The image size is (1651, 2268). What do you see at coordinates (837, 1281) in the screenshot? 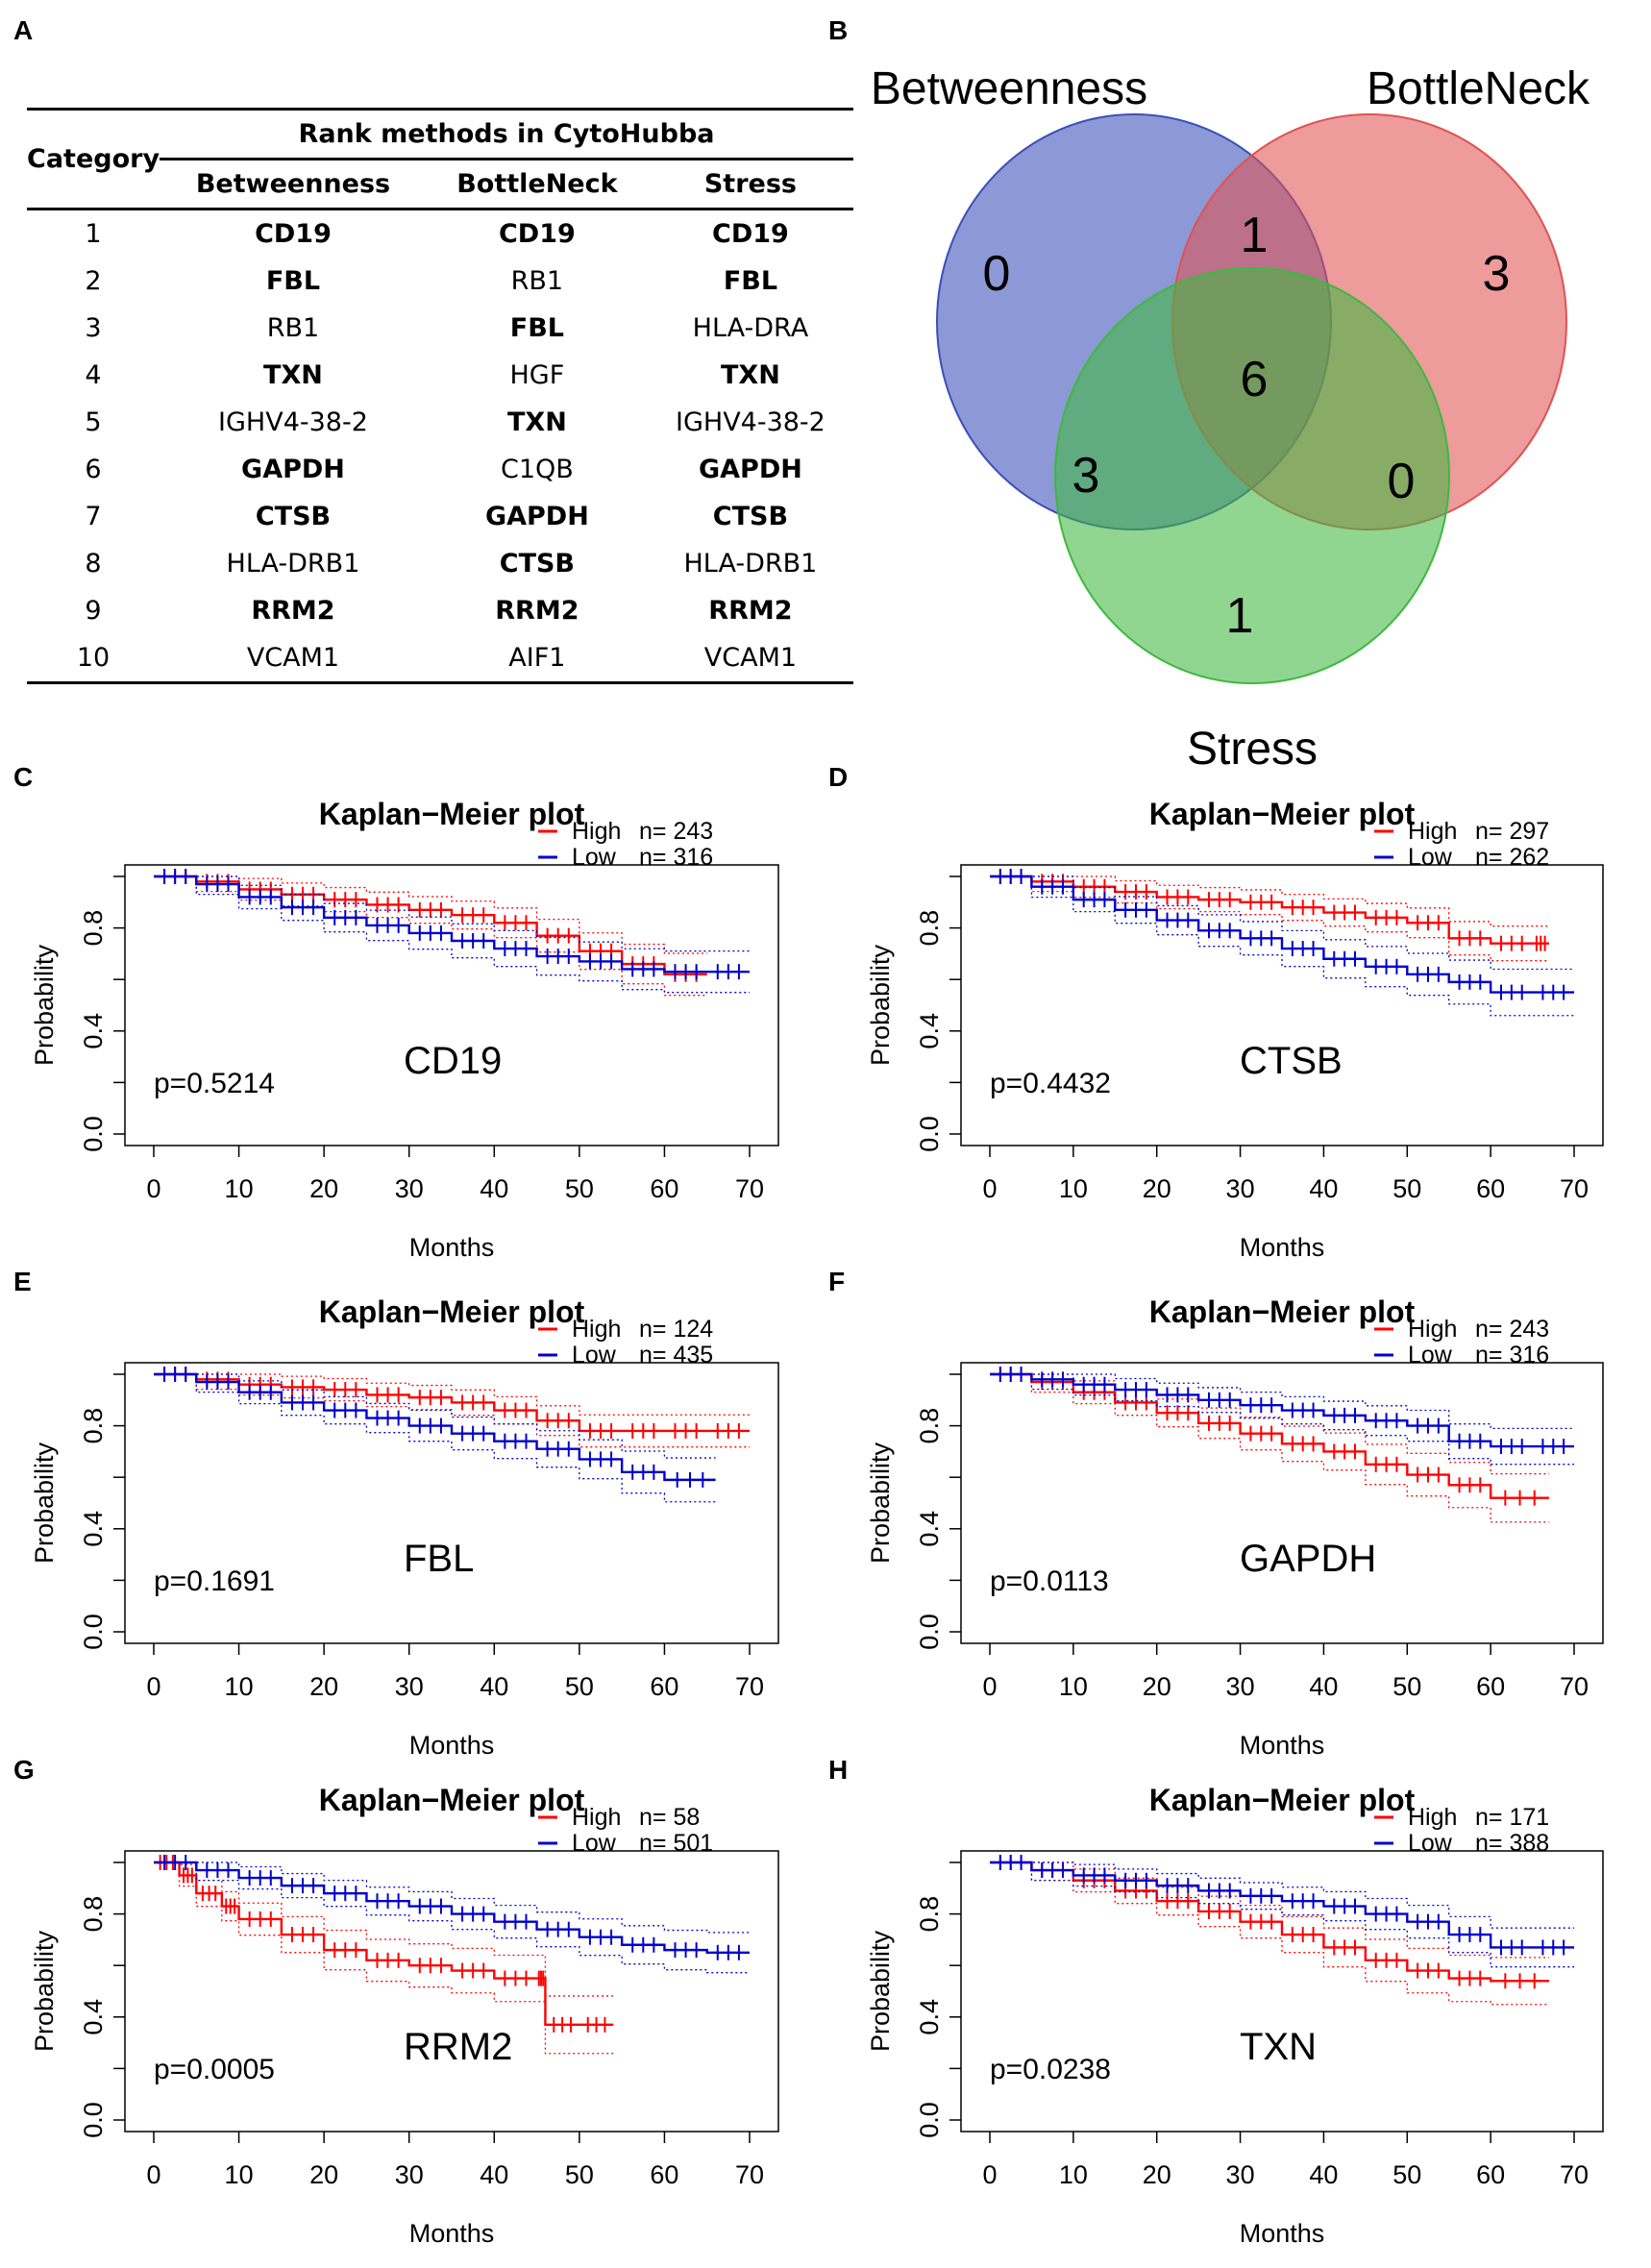
I see `panel-label-f: F` at bounding box center [837, 1281].